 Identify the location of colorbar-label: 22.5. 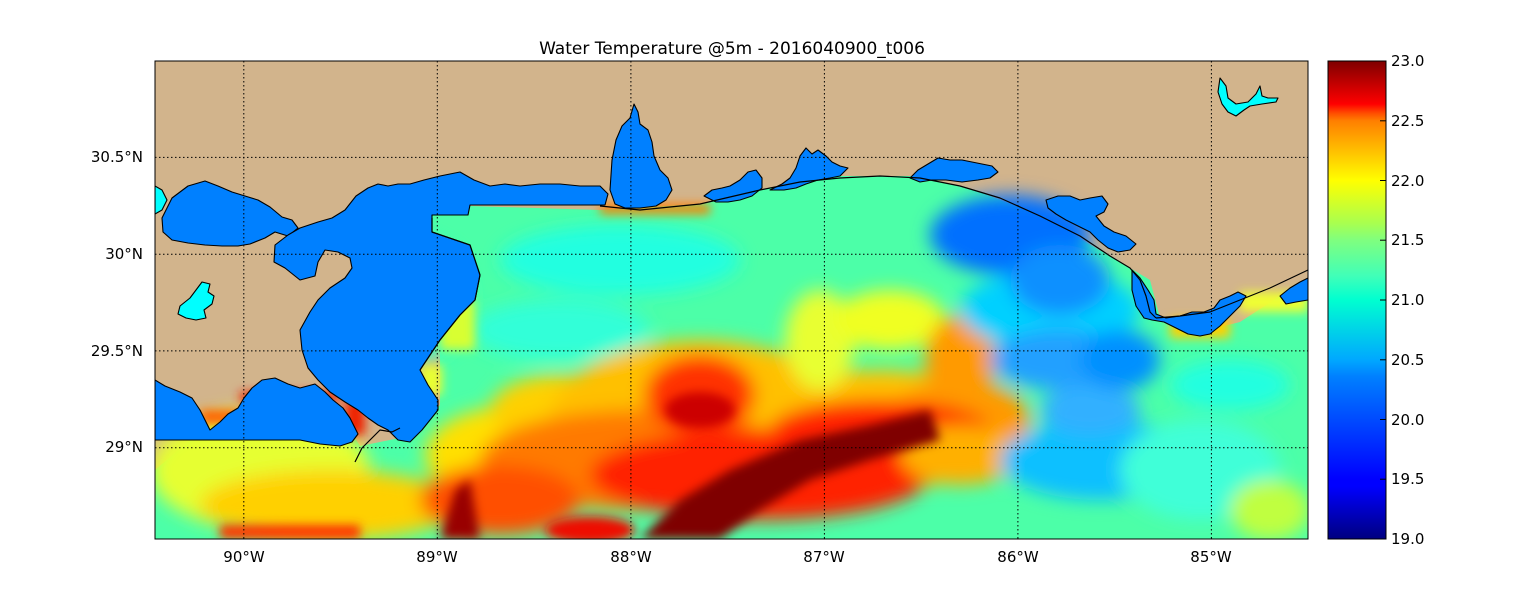
(1407, 121).